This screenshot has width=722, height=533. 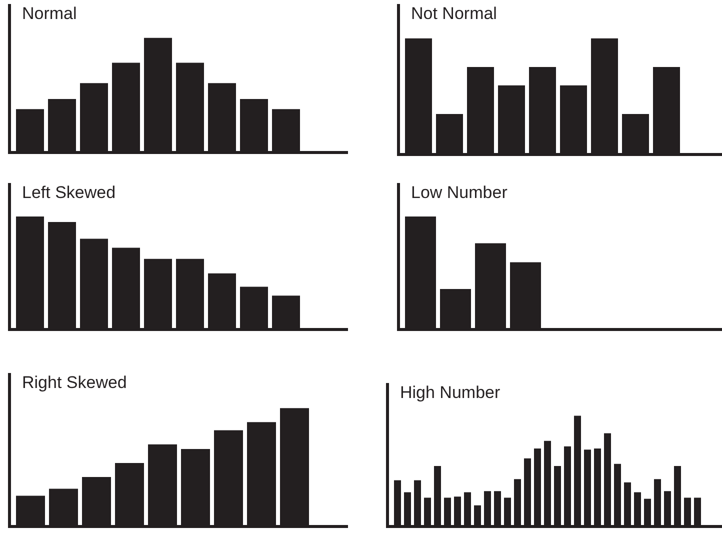 I want to click on chart-title: Low Number, so click(x=459, y=193).